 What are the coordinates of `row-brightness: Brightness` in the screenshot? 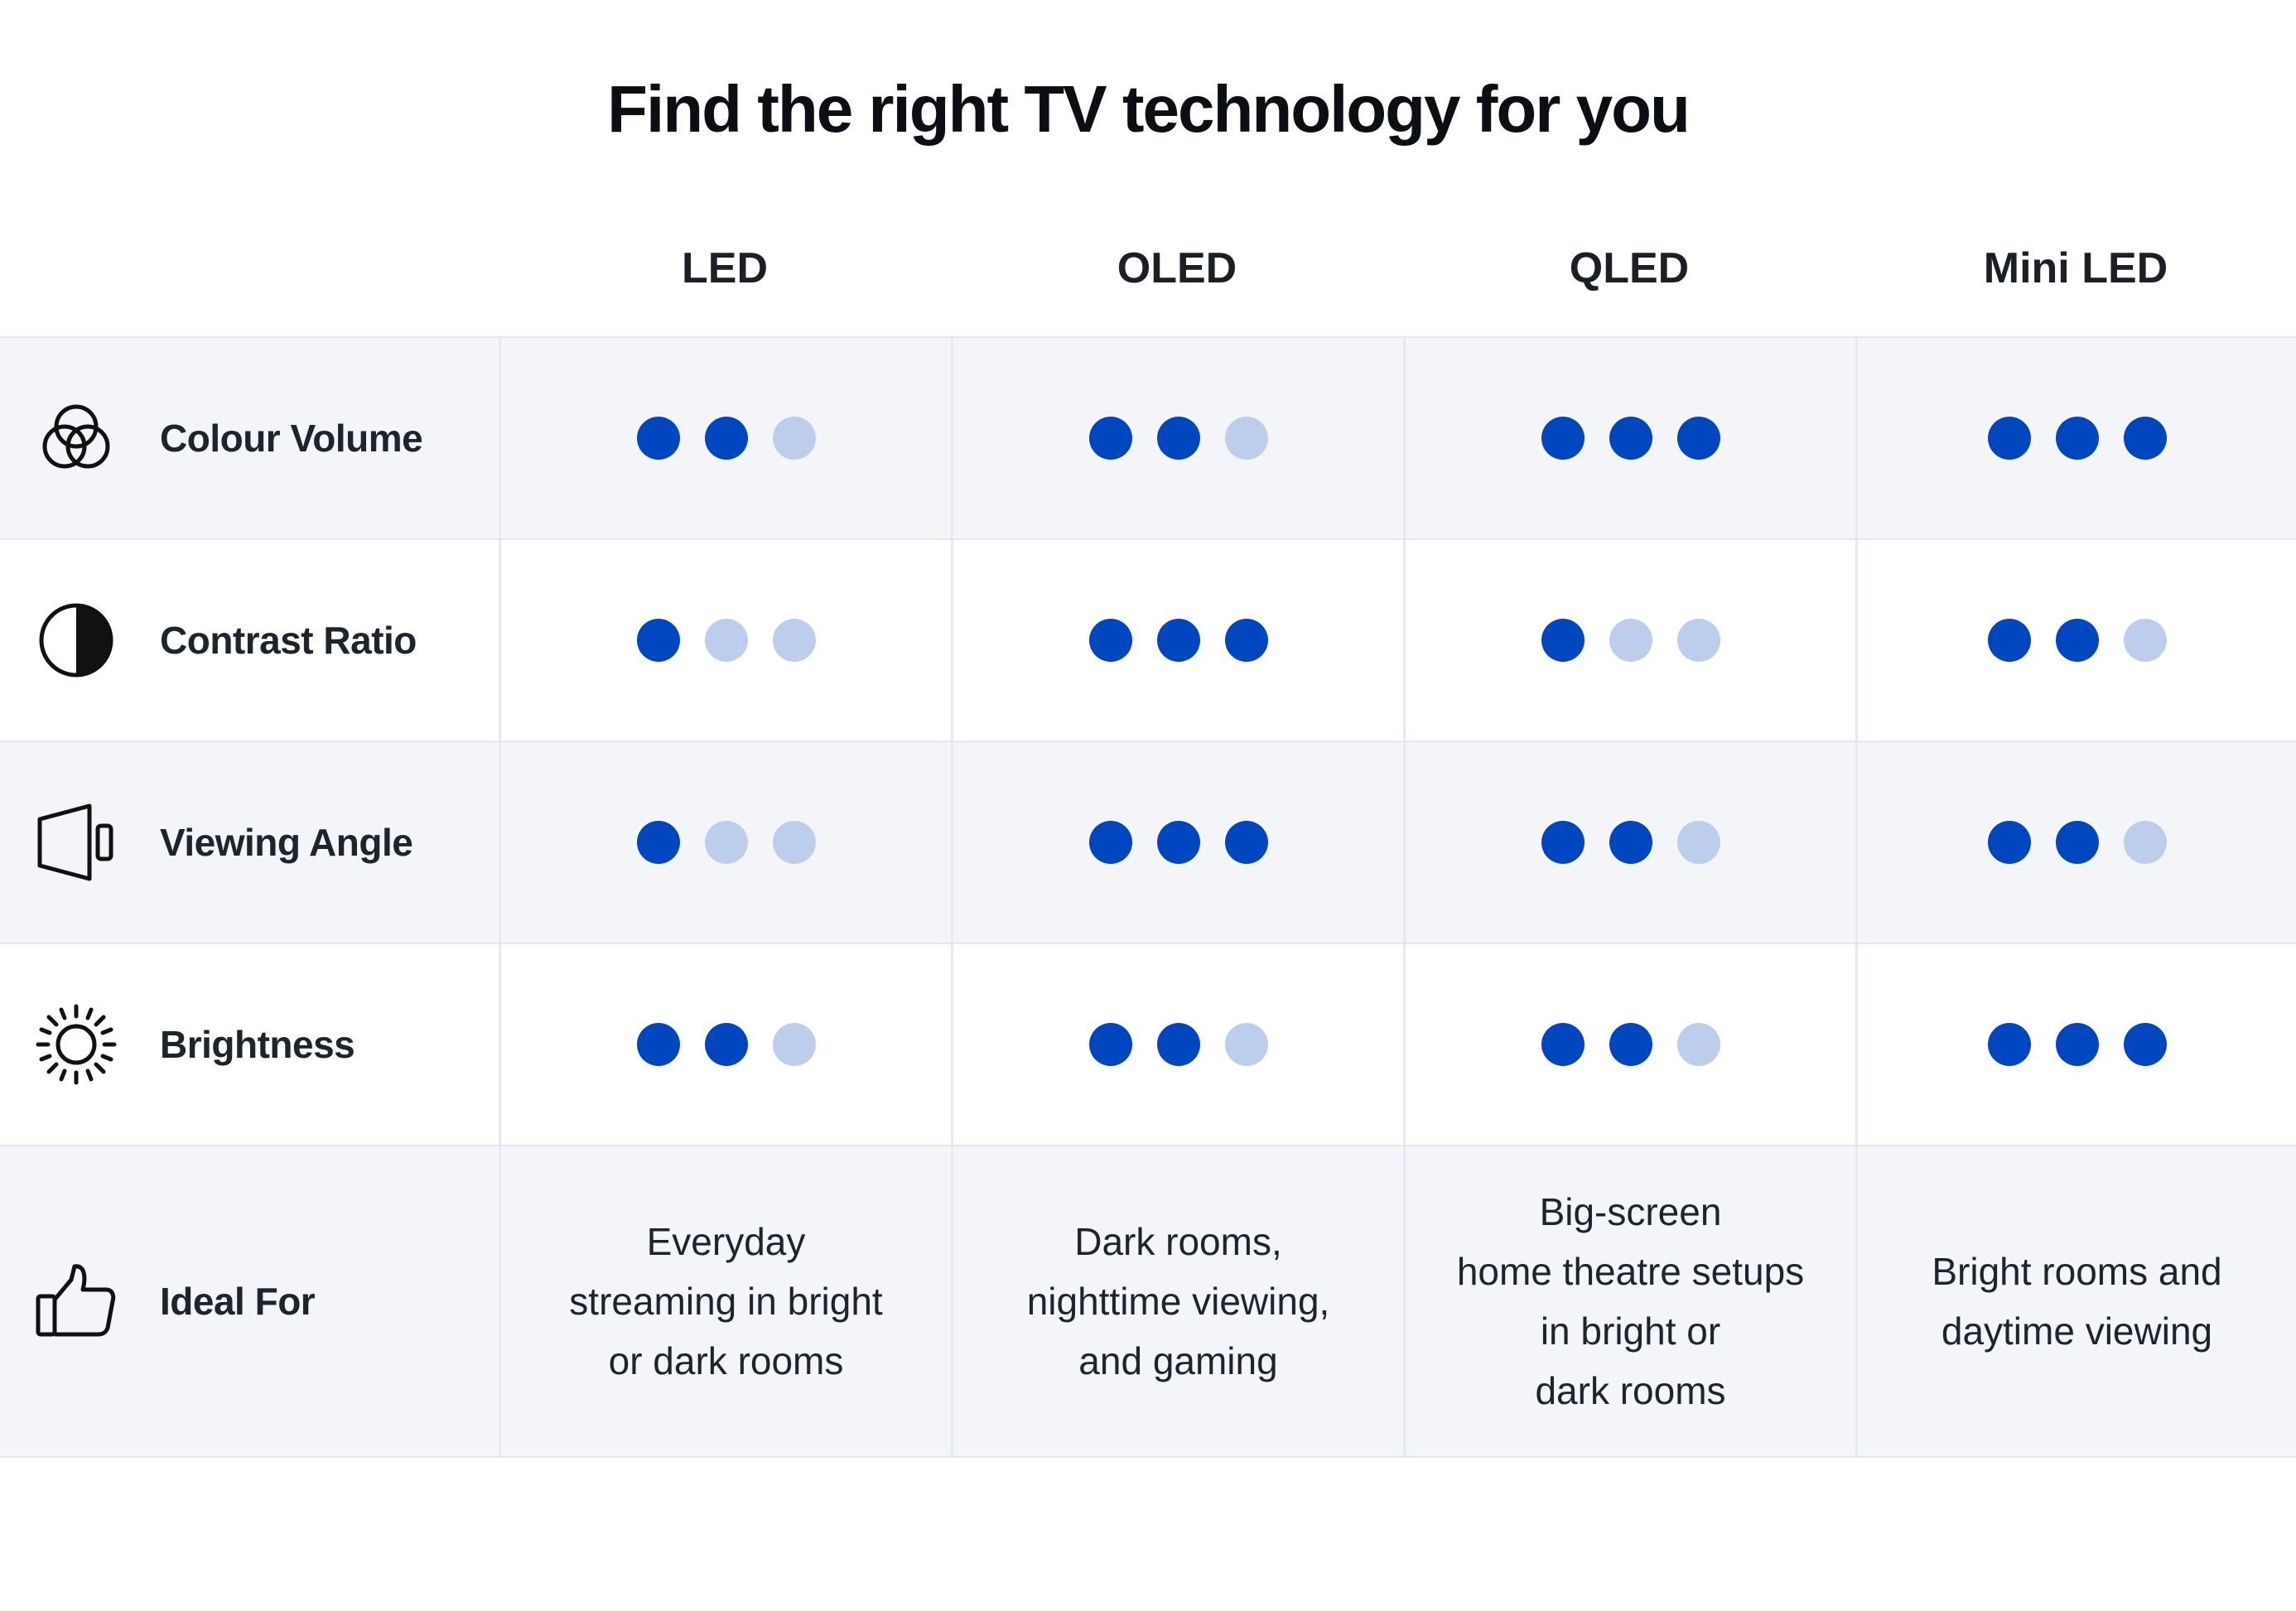 It's located at (1148, 1044).